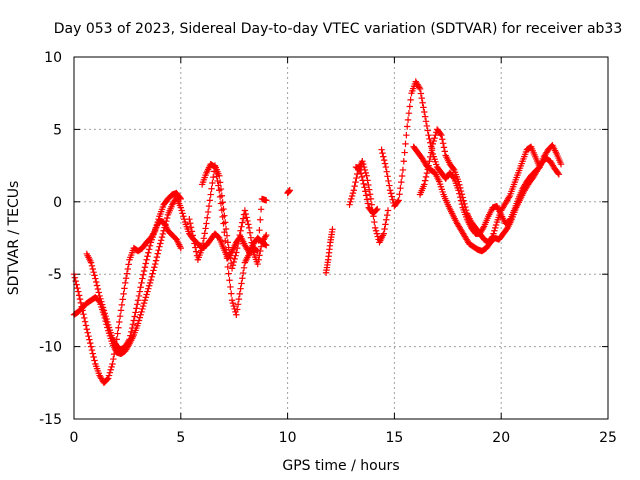 This screenshot has width=640, height=480. What do you see at coordinates (50, 348) in the screenshot?
I see `y-tick-label: -10` at bounding box center [50, 348].